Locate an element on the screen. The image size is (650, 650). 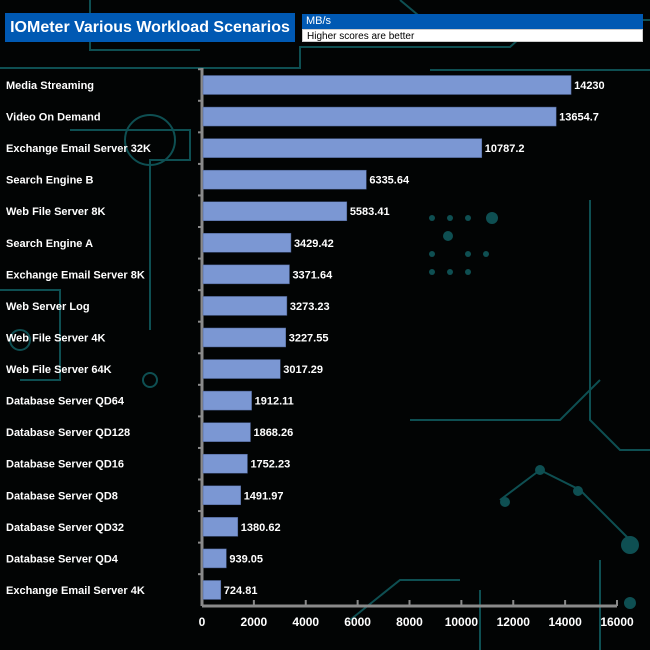
x-tick-label: 2000 is located at coordinates (254, 622).